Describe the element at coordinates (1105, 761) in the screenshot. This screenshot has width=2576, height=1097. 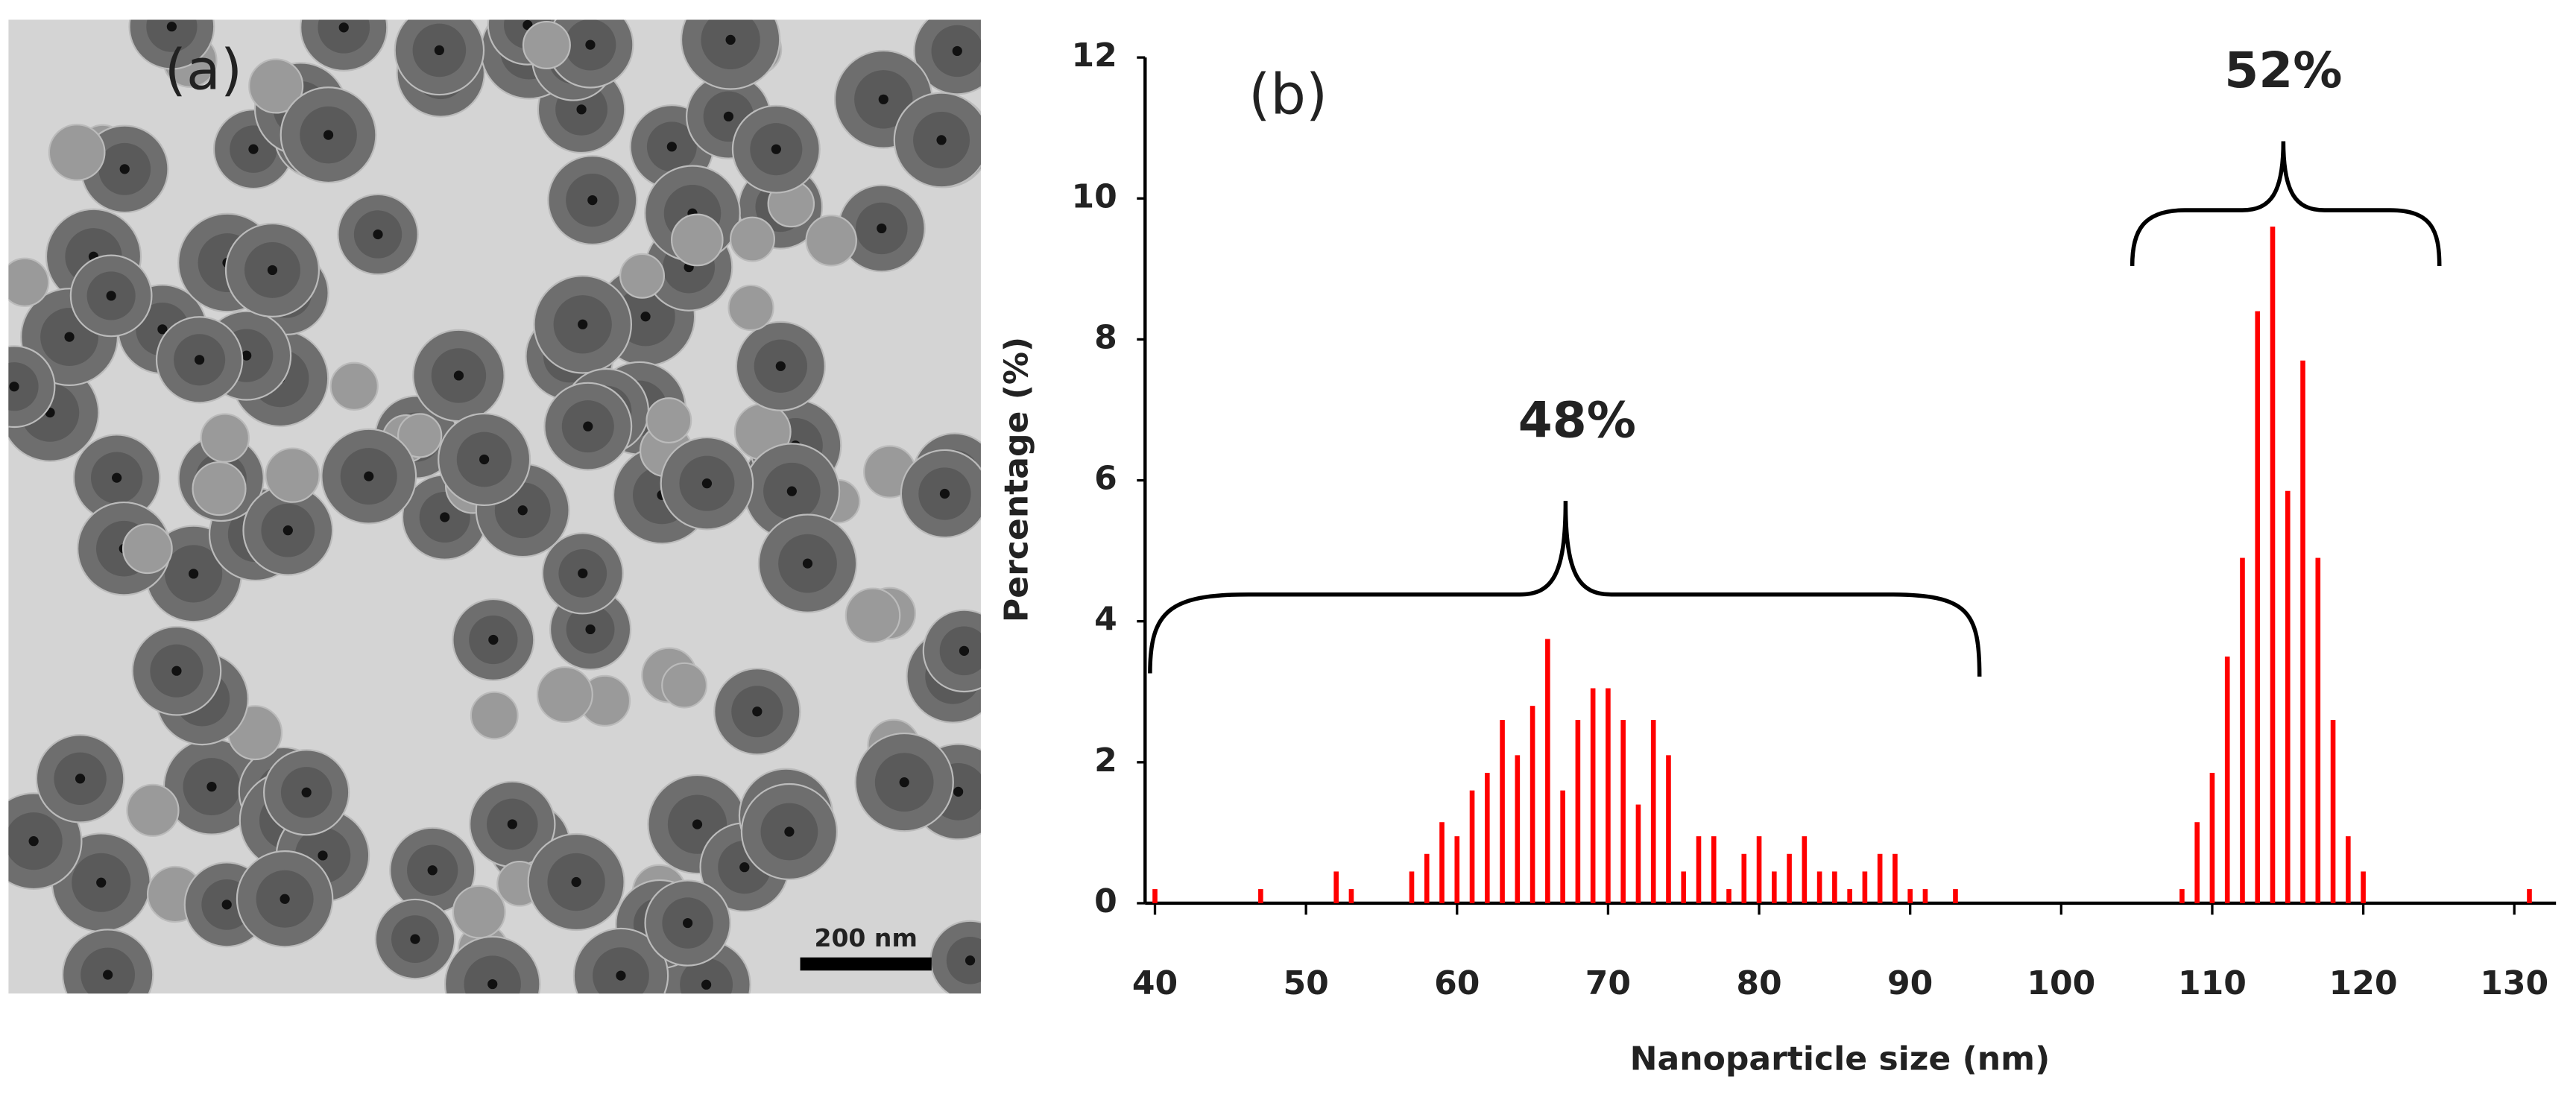
I see `y-tick-label: 2` at that location.